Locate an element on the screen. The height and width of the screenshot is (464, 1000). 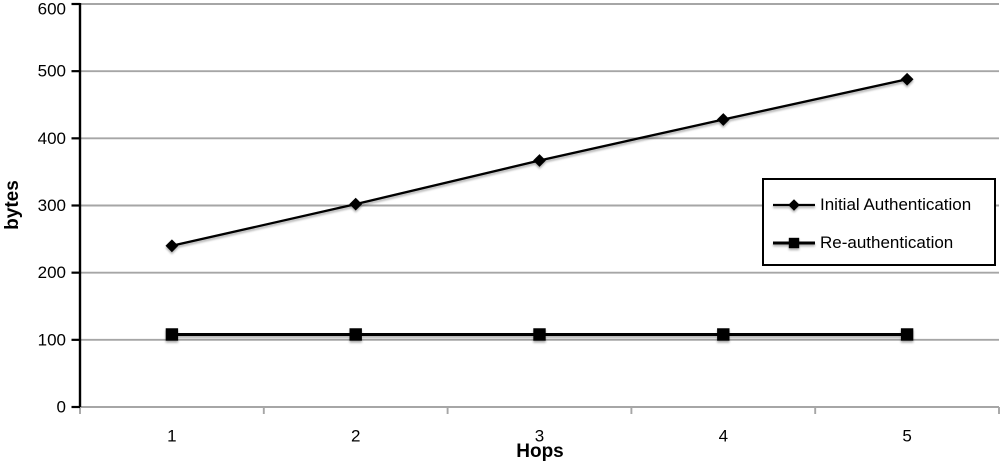
legend-item-re-authentication: Re-authentication is located at coordinates (881, 243).